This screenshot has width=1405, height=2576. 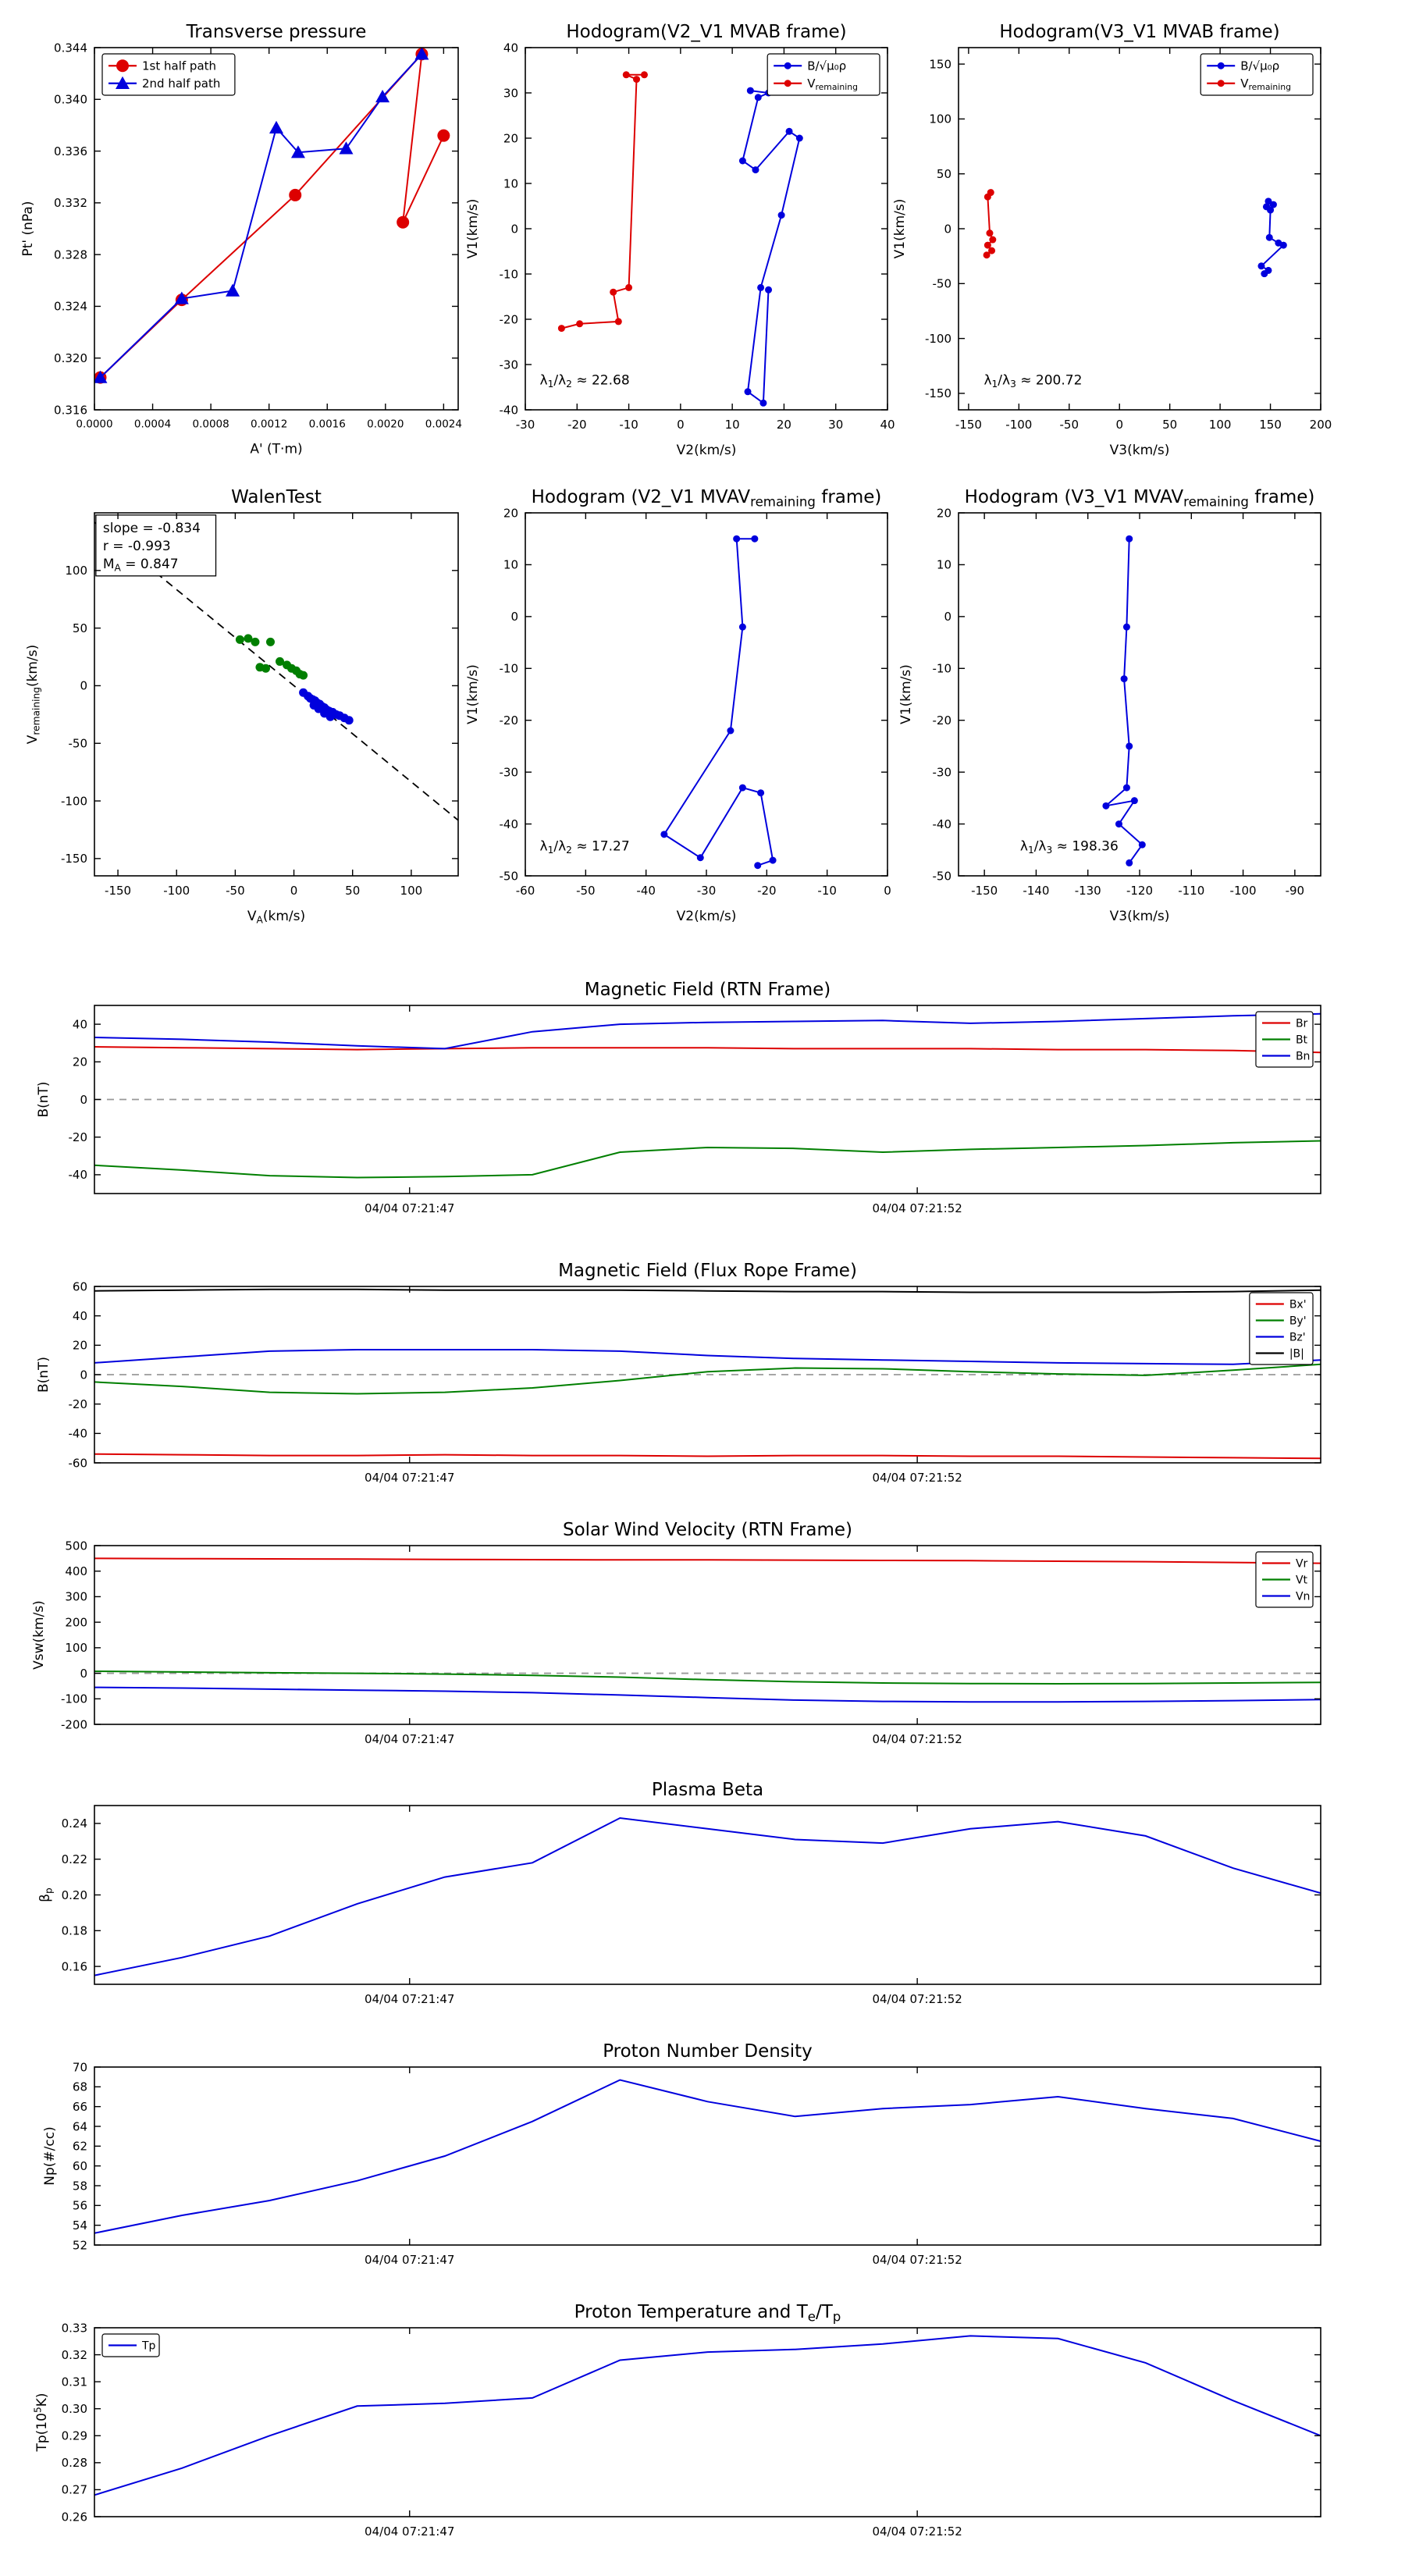 I want to click on y-axis-label: βp, so click(x=45, y=1895).